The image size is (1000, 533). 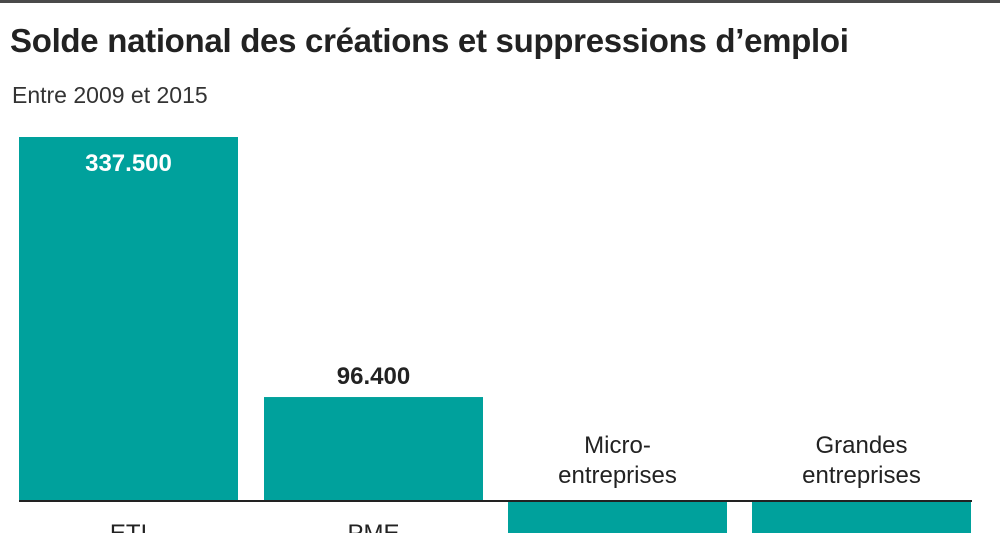 What do you see at coordinates (128, 319) in the screenshot?
I see `bar-eti` at bounding box center [128, 319].